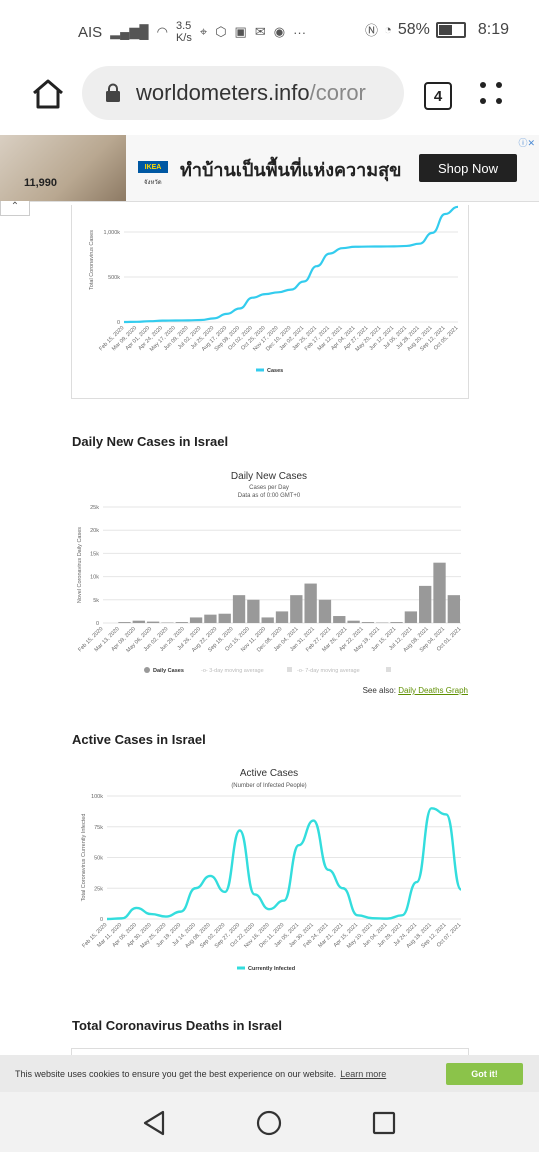 This screenshot has width=539, height=1152. Describe the element at coordinates (363, 1074) in the screenshot. I see `learn-more-link: Learn more` at that location.